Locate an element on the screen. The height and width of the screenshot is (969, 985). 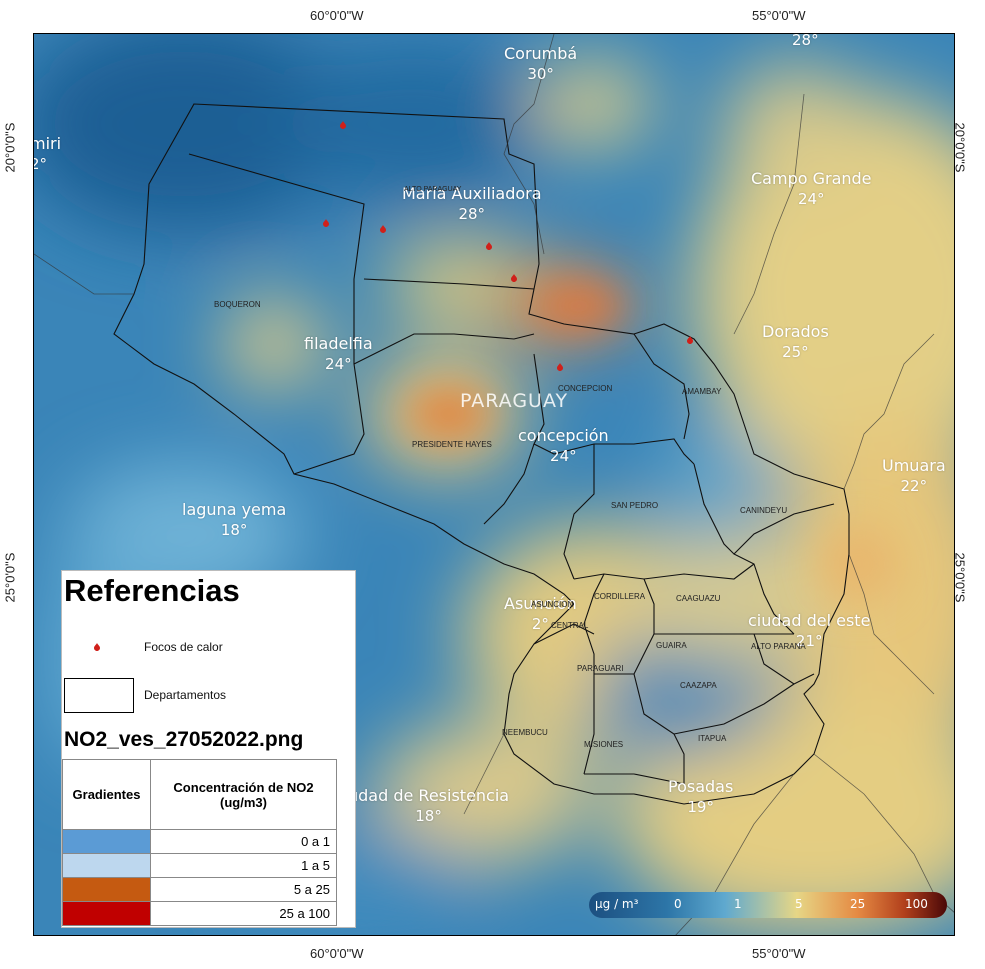
dept-label-misiones: MISIONES is located at coordinates (604, 744).